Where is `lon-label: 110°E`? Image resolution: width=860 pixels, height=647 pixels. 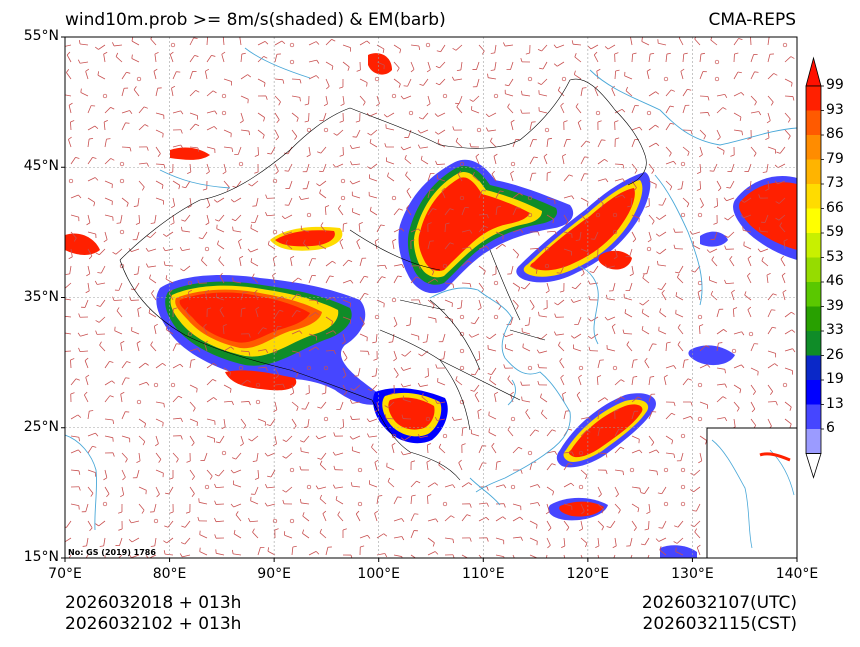
lon-label: 110°E is located at coordinates (483, 574).